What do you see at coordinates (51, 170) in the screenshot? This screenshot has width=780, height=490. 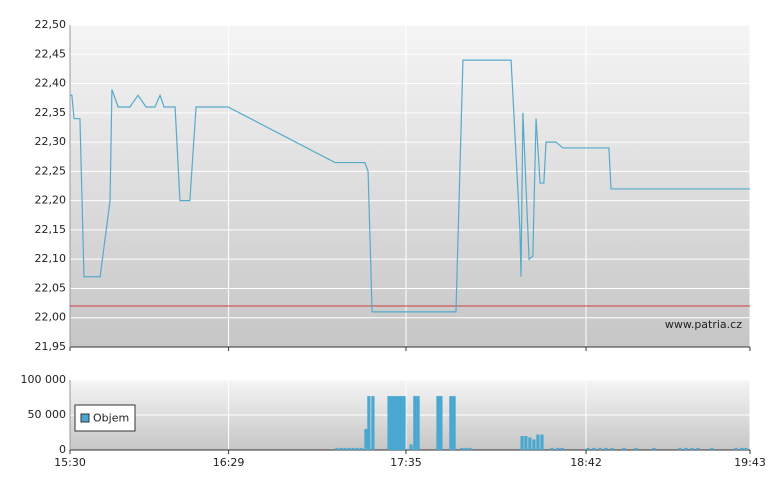 I see `y-tick-label: 22,25` at bounding box center [51, 170].